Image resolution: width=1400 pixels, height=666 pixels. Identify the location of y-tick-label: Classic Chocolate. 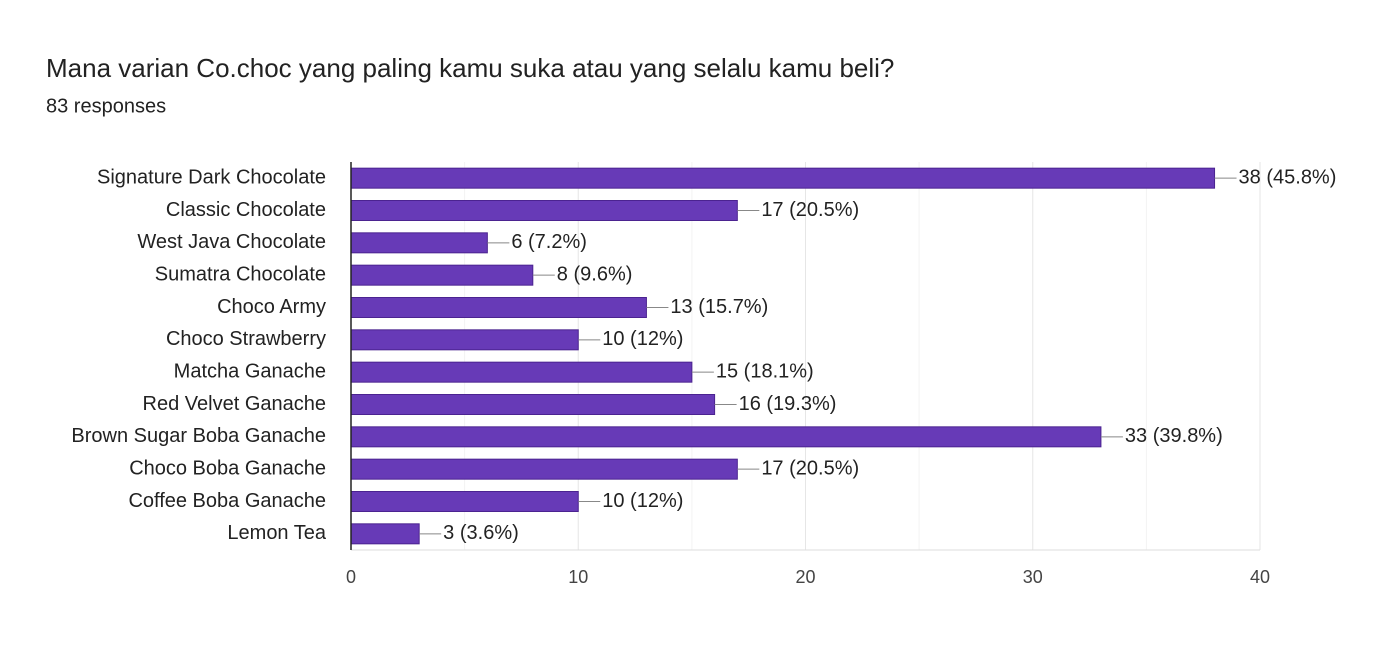
(246, 210).